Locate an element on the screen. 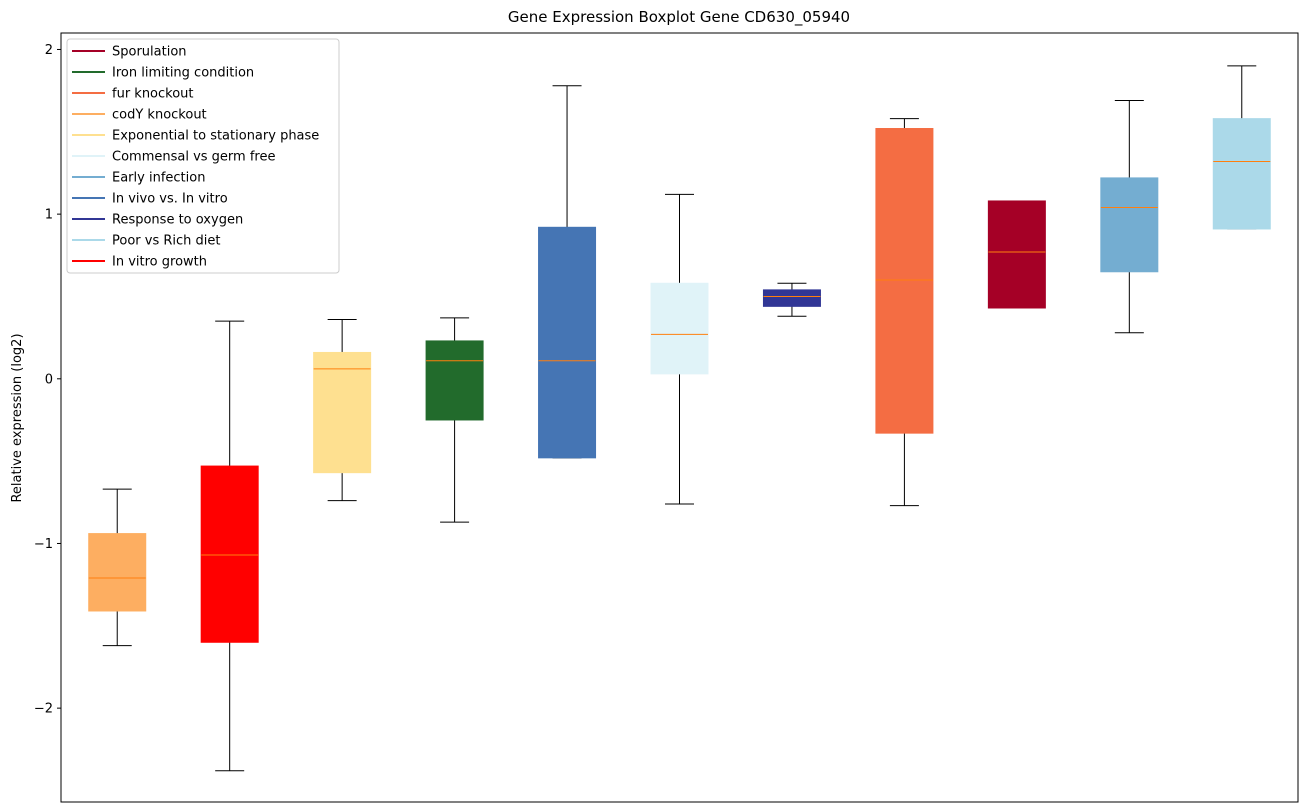 The width and height of the screenshot is (1309, 812). y-tick-label: 0 is located at coordinates (49, 379).